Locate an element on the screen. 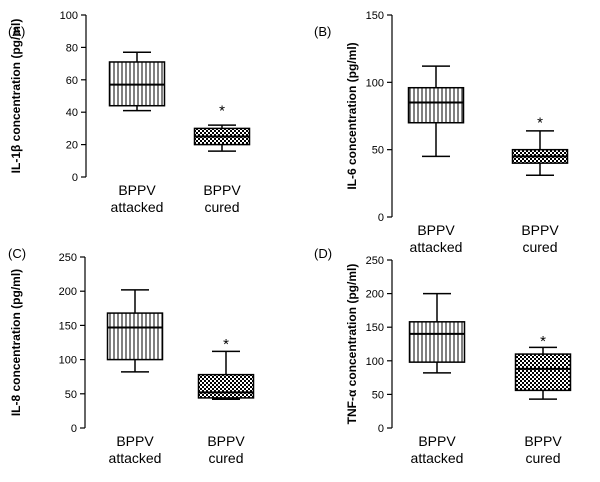 This screenshot has width=600, height=482. y-tick-label: 60 is located at coordinates (72, 81).